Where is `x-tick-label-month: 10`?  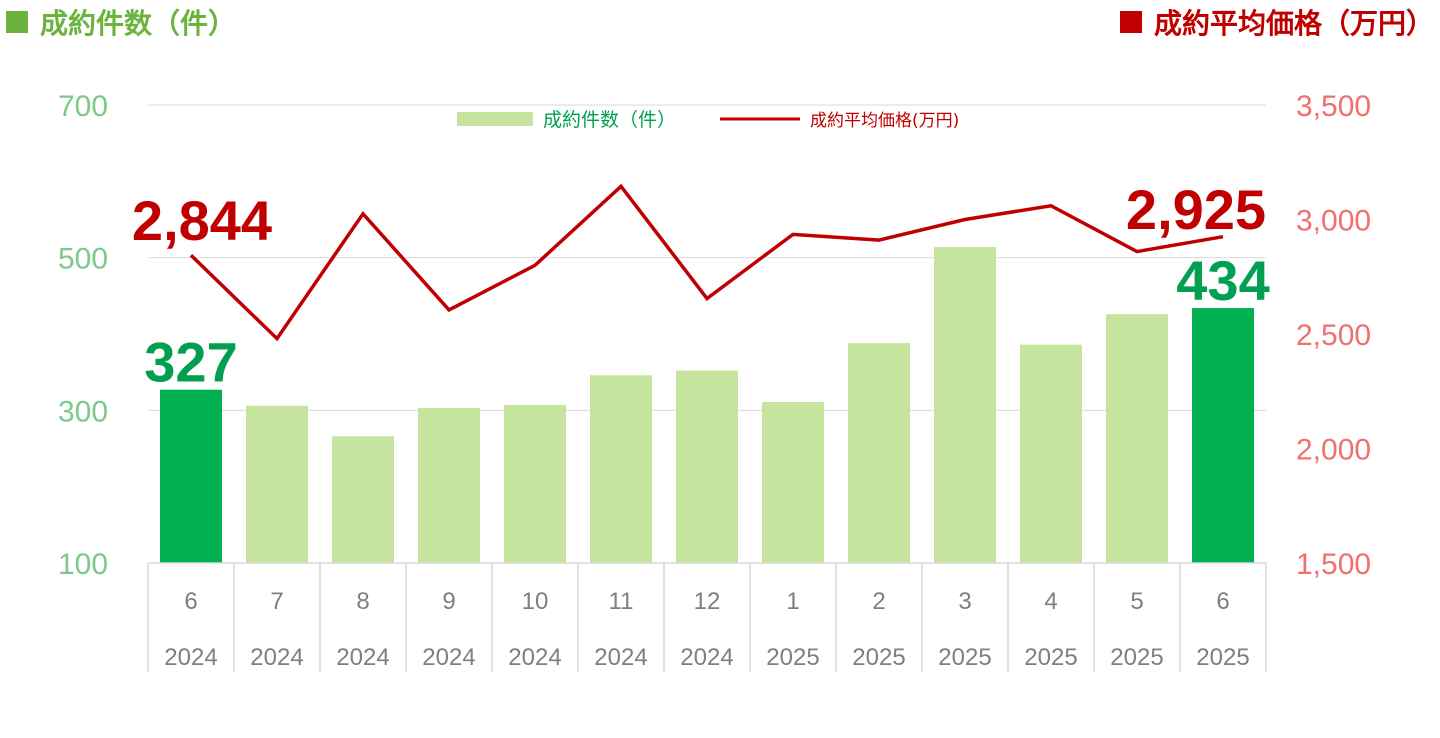
x-tick-label-month: 10 is located at coordinates (535, 601).